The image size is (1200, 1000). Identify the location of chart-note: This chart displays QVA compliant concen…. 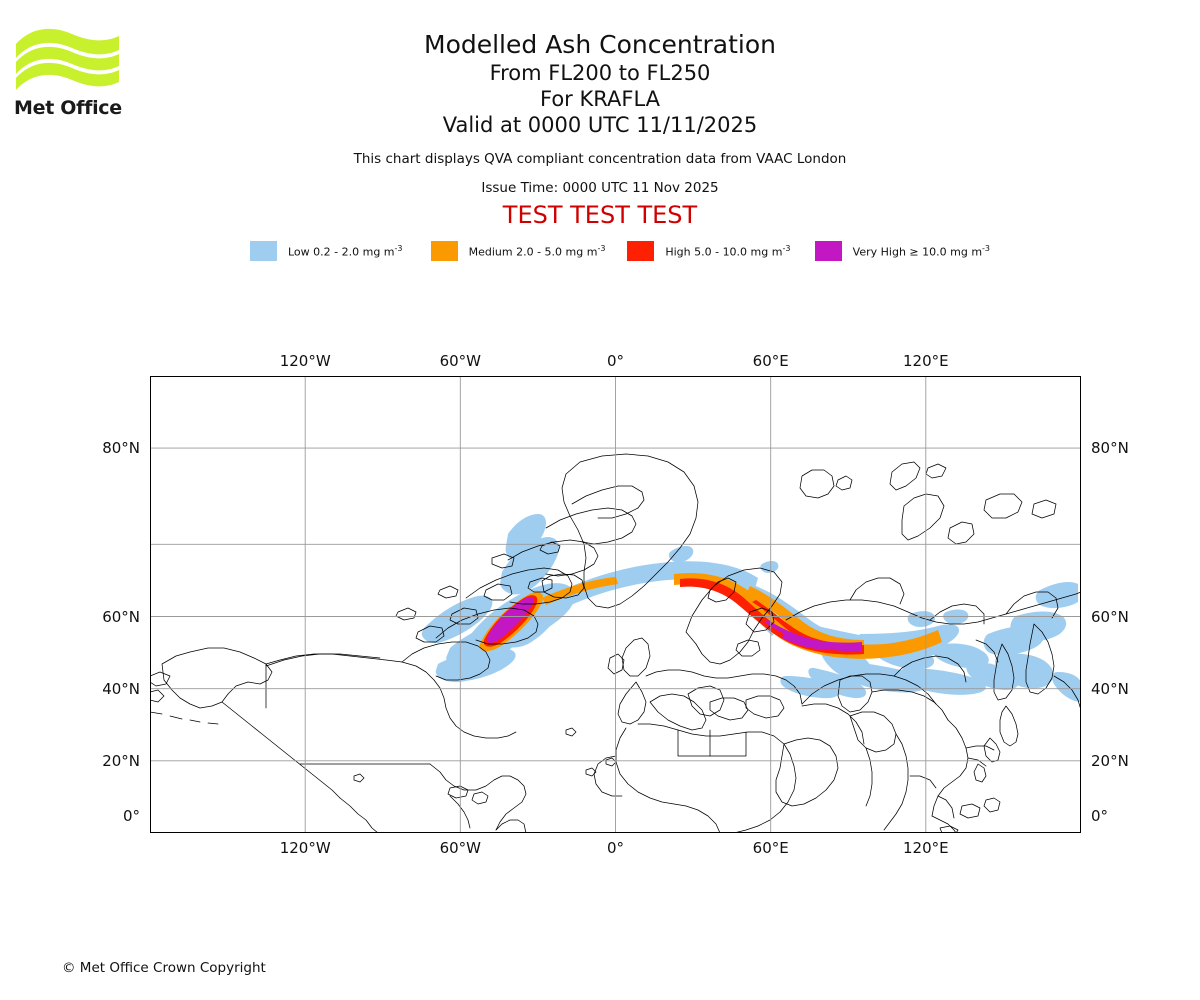
(600, 159).